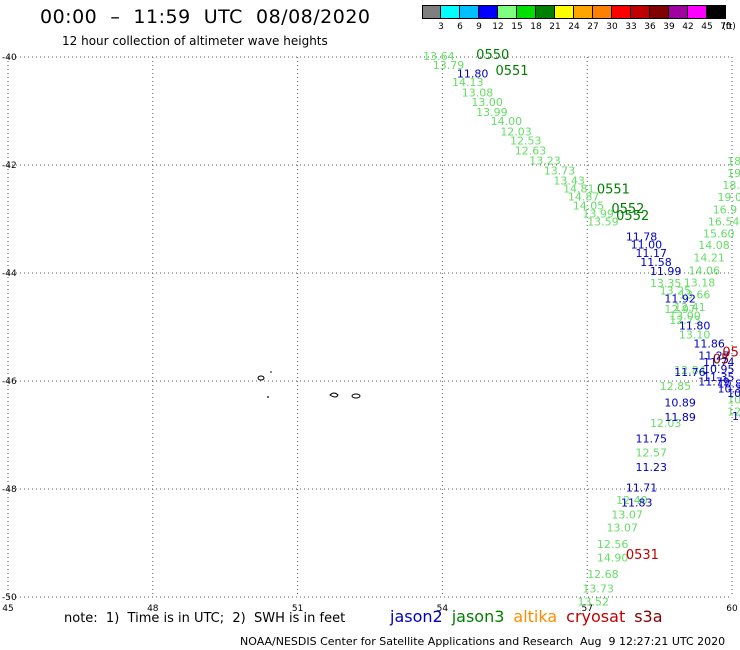 The width and height of the screenshot is (740, 650). What do you see at coordinates (736, 416) in the screenshot?
I see `wave-height-label: 10` at bounding box center [736, 416].